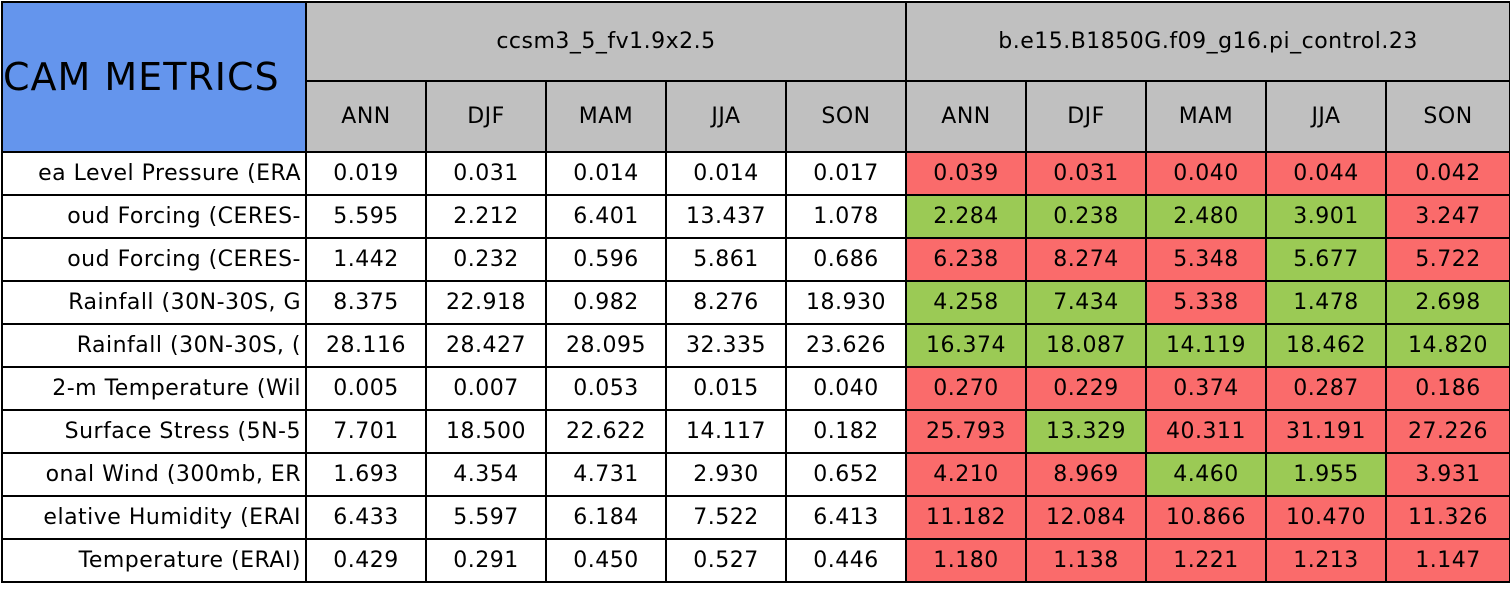 Image resolution: width=1510 pixels, height=612 pixels. What do you see at coordinates (726, 302) in the screenshot?
I see `metric-cell: 8.276` at bounding box center [726, 302].